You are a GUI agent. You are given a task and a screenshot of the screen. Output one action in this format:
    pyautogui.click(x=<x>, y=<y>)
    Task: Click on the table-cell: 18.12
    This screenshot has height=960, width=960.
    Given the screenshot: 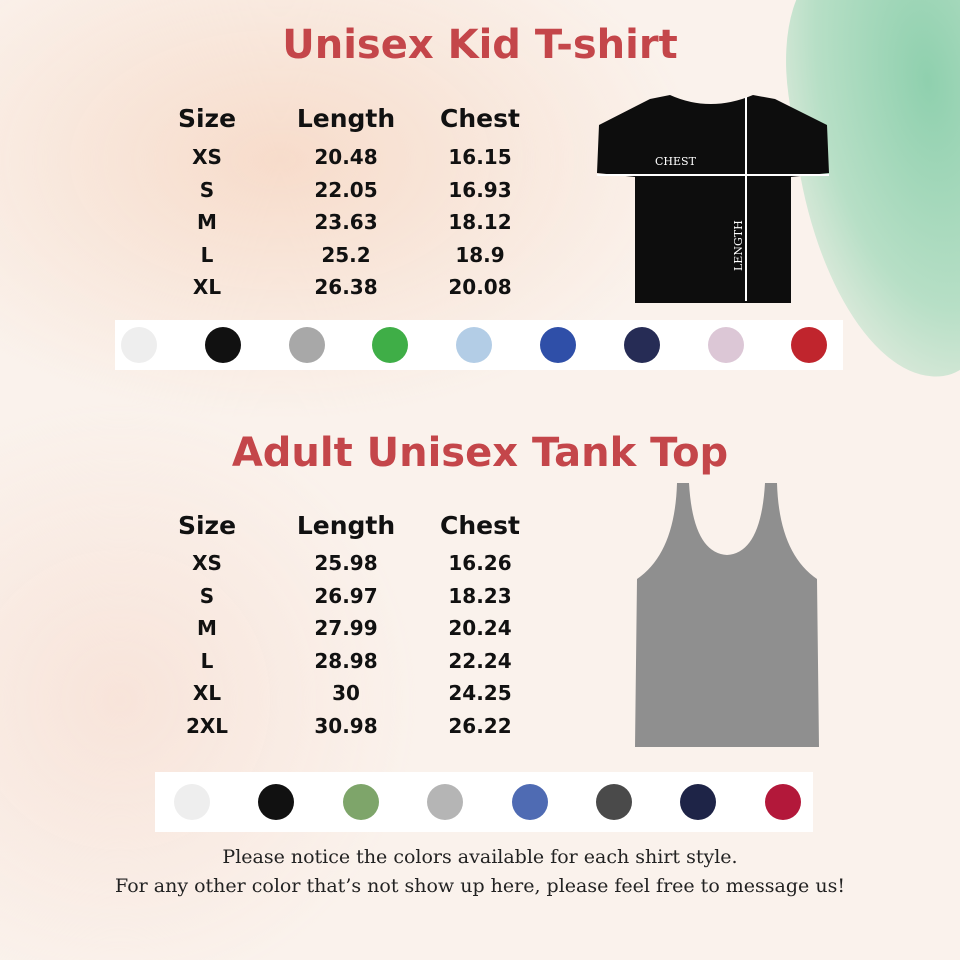 What is the action you would take?
    pyautogui.click(x=480, y=222)
    